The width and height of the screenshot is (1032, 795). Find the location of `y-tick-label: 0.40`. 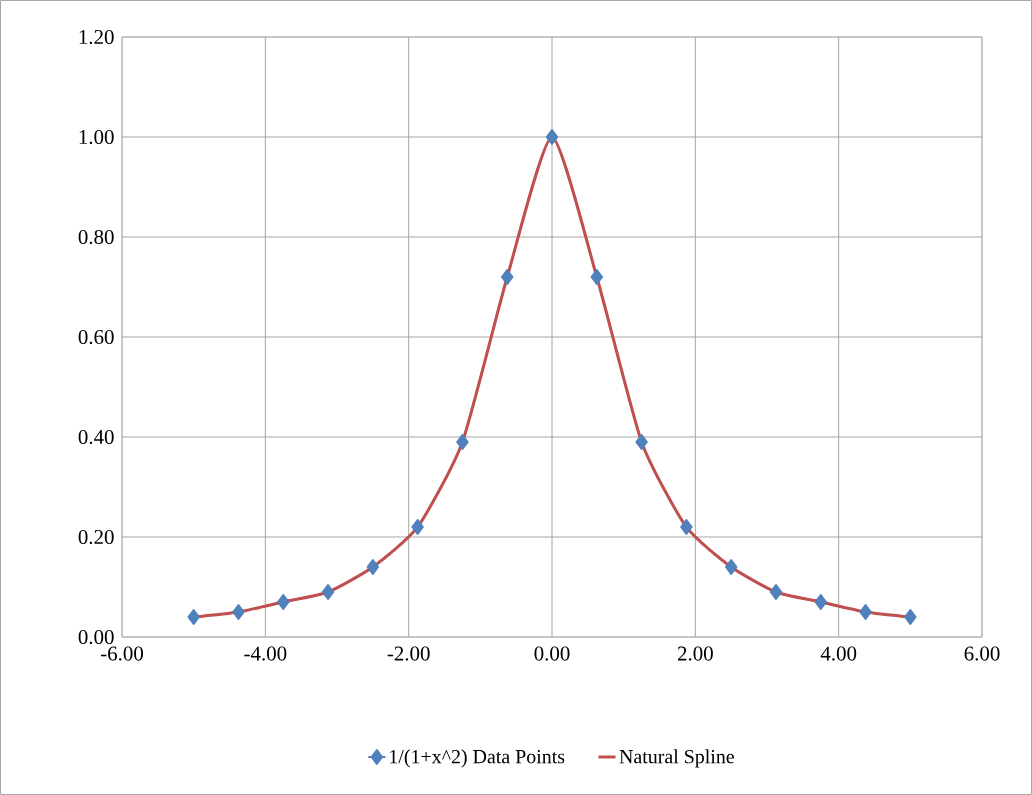

y-tick-label: 0.40 is located at coordinates (96, 437).